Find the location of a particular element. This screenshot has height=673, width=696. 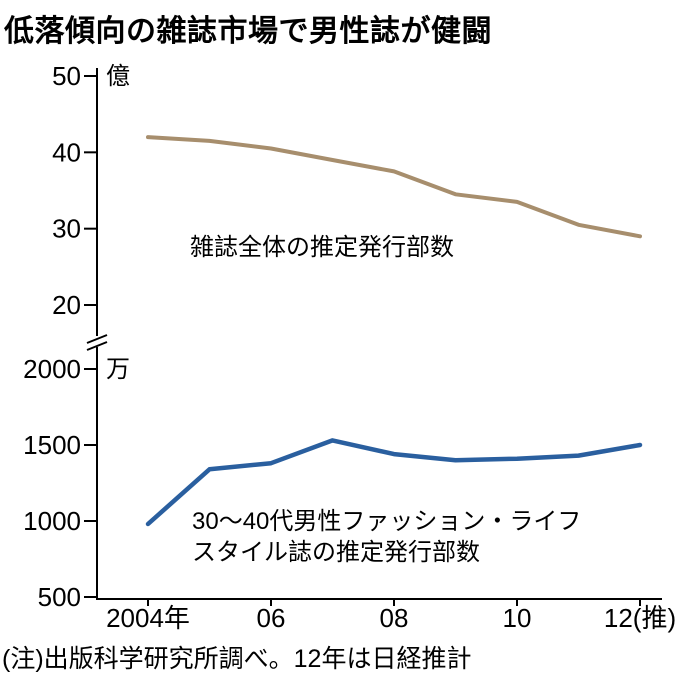

unit-label-man: 万 is located at coordinates (118, 369).